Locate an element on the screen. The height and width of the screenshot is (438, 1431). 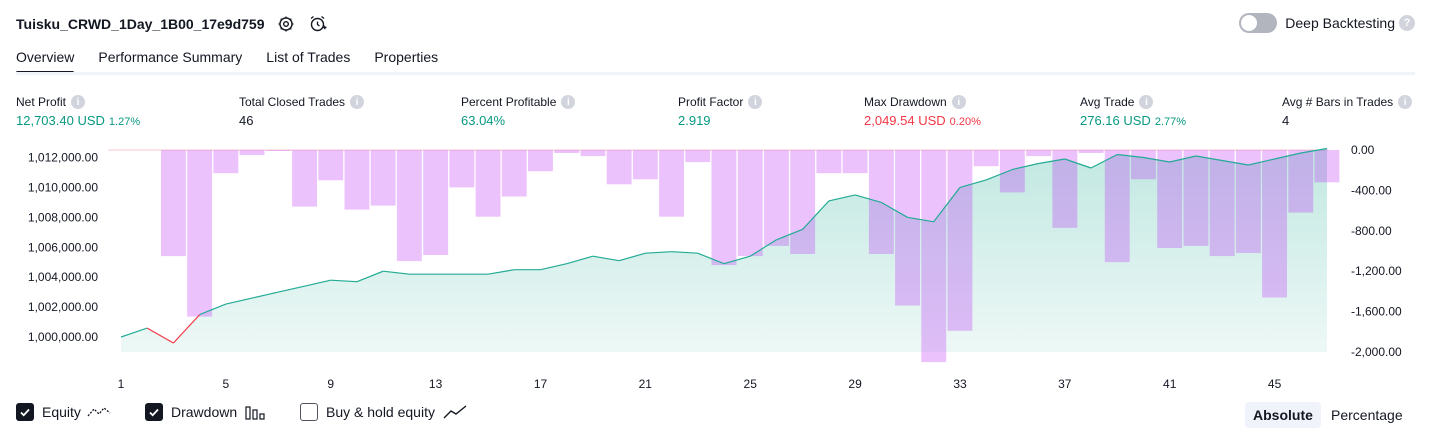
metric-label: Total Closed Trades is located at coordinates (292, 102).